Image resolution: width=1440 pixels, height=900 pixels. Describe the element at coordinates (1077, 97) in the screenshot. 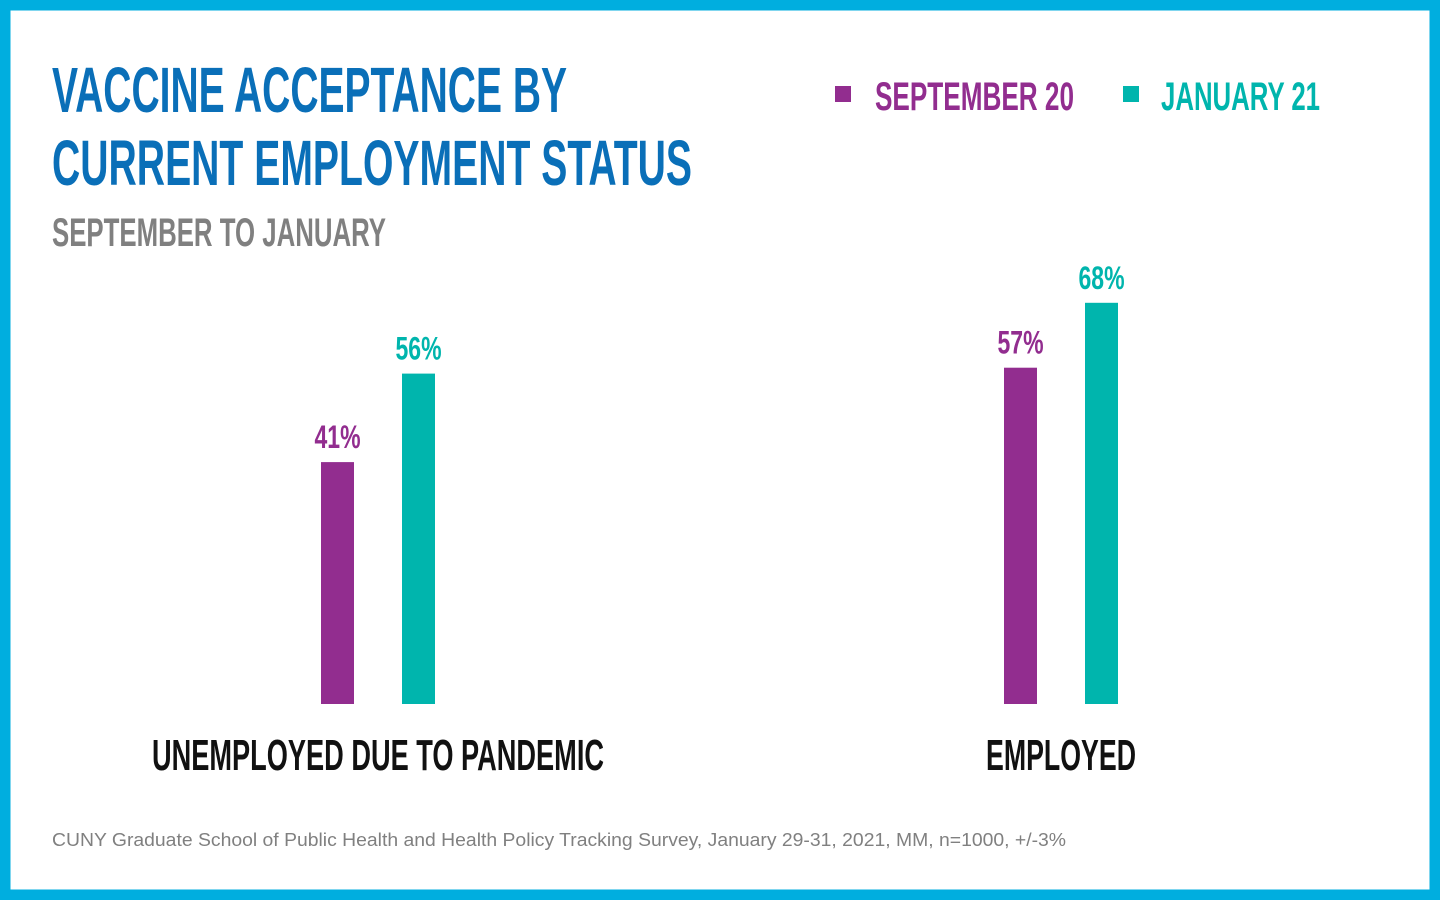

I see `legend: SEPTEMBER 20 JANUARY 21` at that location.